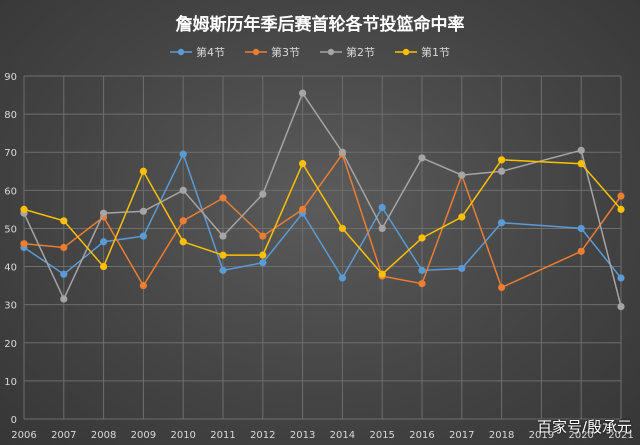 Image resolution: width=640 pixels, height=445 pixels. I want to click on data-point-s0-2007, so click(64, 274).